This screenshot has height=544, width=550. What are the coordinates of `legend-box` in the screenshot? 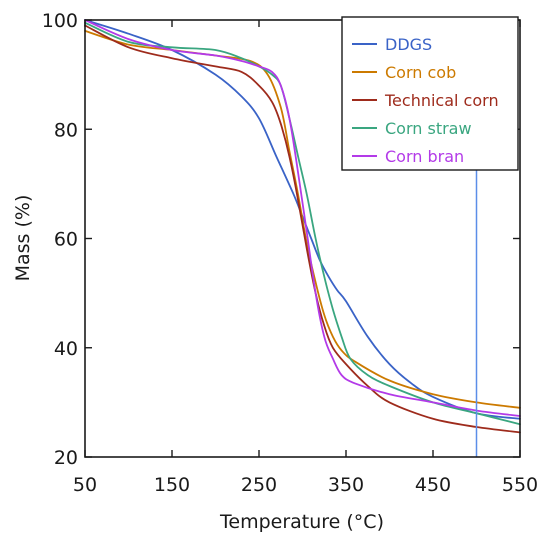 It's located at (430, 93).